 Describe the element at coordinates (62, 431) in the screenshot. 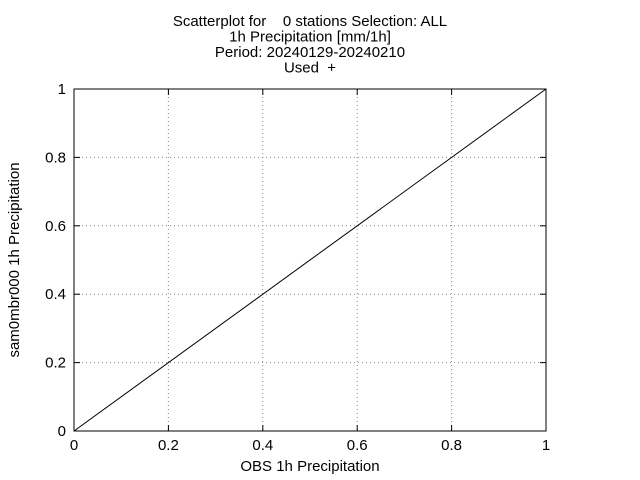

I see `y-tick-label: 0` at that location.